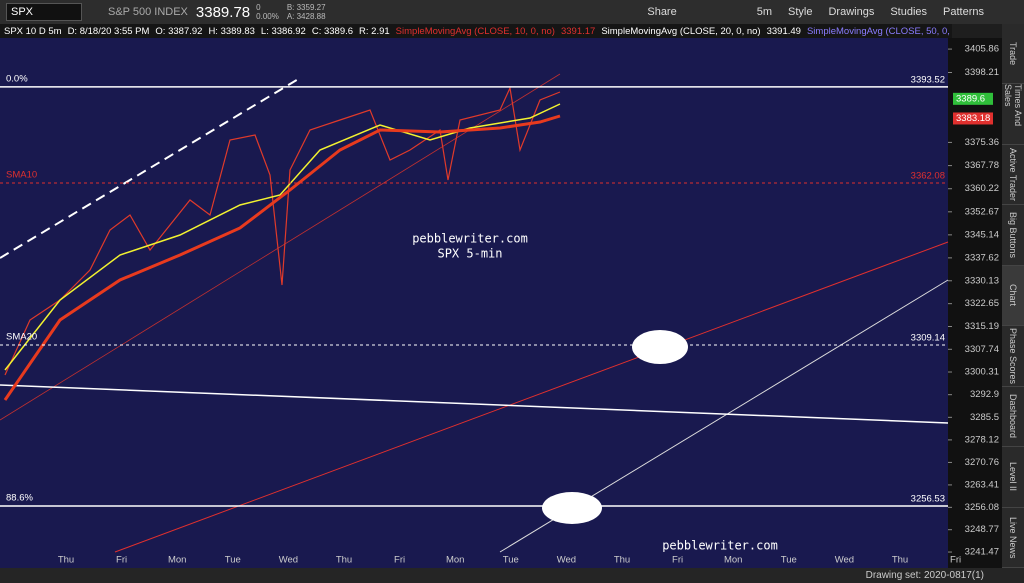 The width and height of the screenshot is (1024, 583). What do you see at coordinates (982, 165) in the screenshot?
I see `y-tick-label: 3367.78` at bounding box center [982, 165].